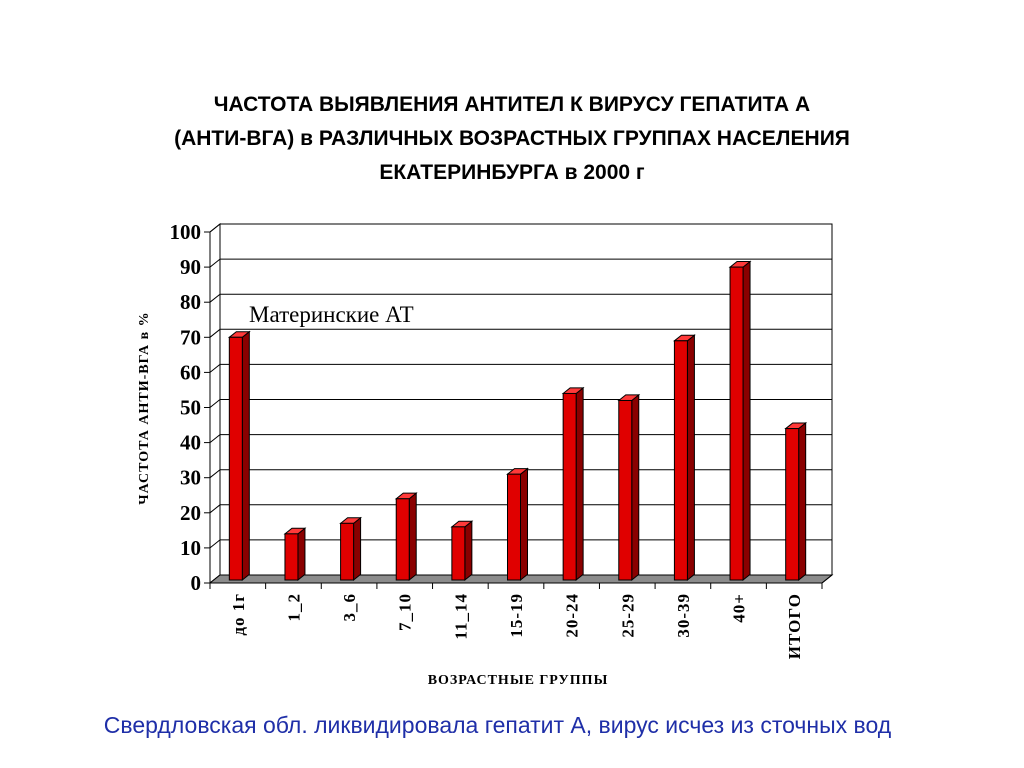 This screenshot has height=768, width=1024. What do you see at coordinates (190, 443) in the screenshot?
I see `y-tick-label: 40` at bounding box center [190, 443].